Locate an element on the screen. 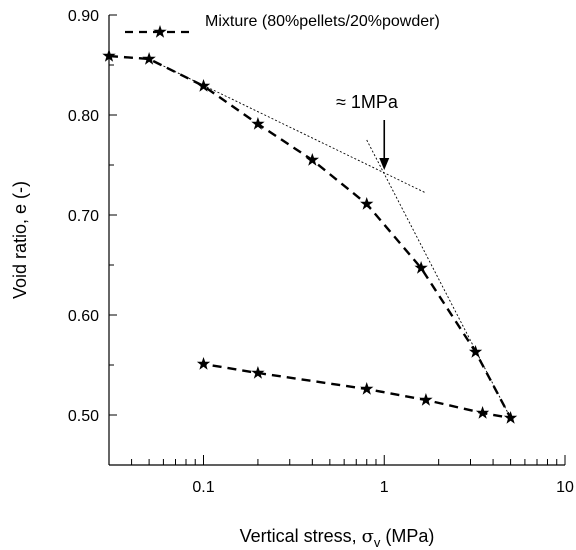 The height and width of the screenshot is (550, 576). x-axis-label-unit: (MPa) is located at coordinates (407, 536).